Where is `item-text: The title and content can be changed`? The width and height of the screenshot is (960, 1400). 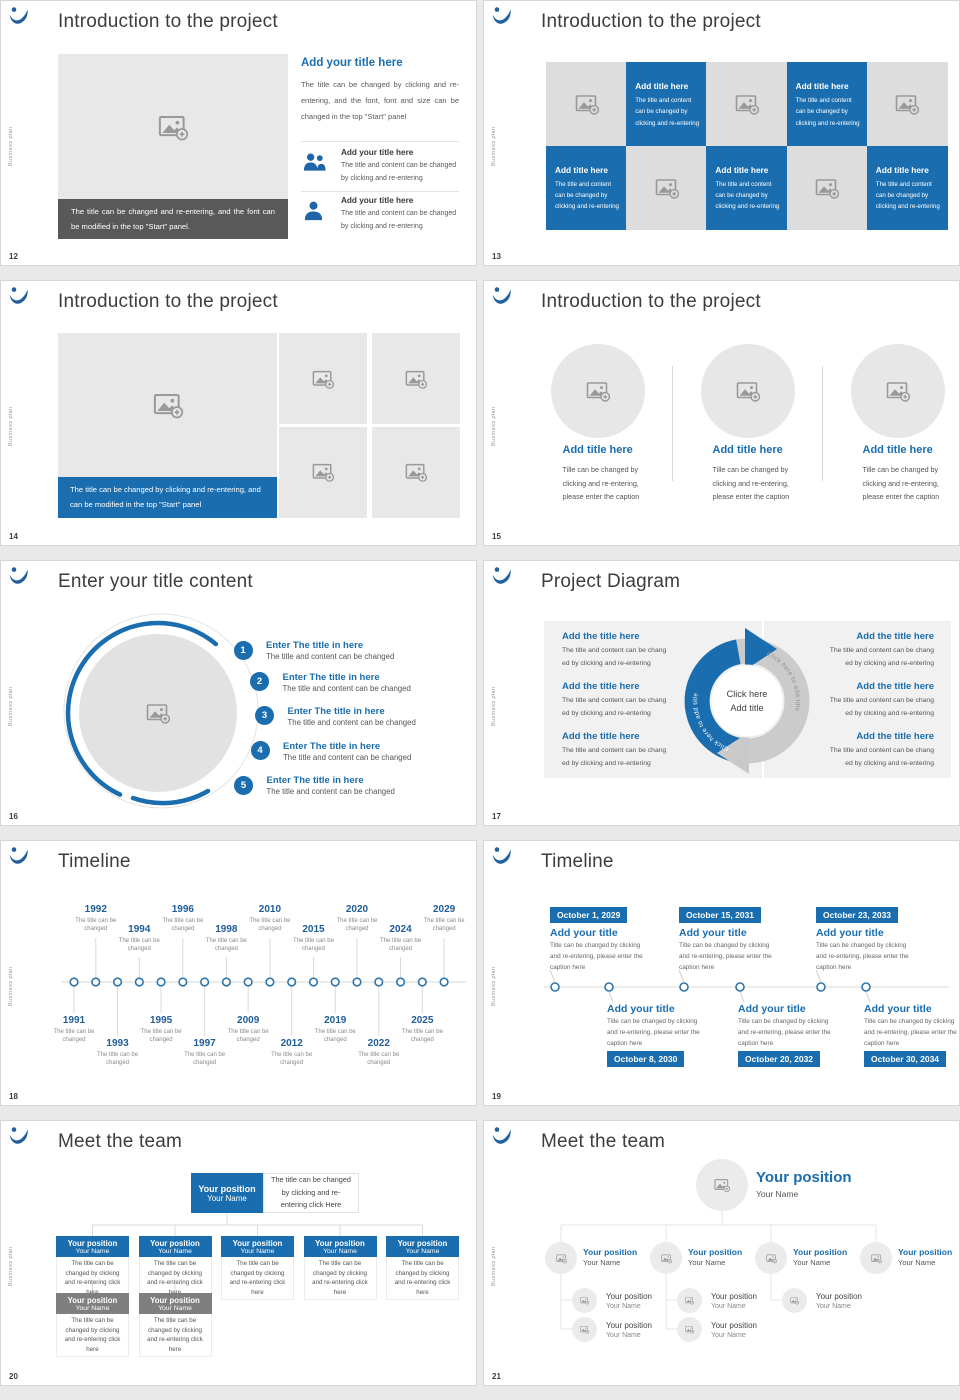 item-text: The title and content can be changed is located at coordinates (330, 791).